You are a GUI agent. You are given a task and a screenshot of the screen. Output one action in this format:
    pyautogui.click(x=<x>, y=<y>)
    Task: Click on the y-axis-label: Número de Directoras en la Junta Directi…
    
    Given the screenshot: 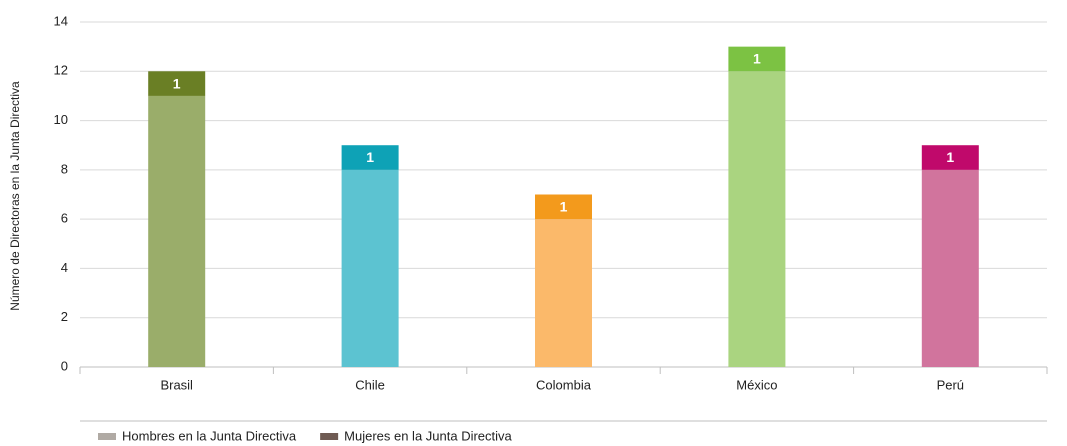 What is the action you would take?
    pyautogui.click(x=15, y=196)
    